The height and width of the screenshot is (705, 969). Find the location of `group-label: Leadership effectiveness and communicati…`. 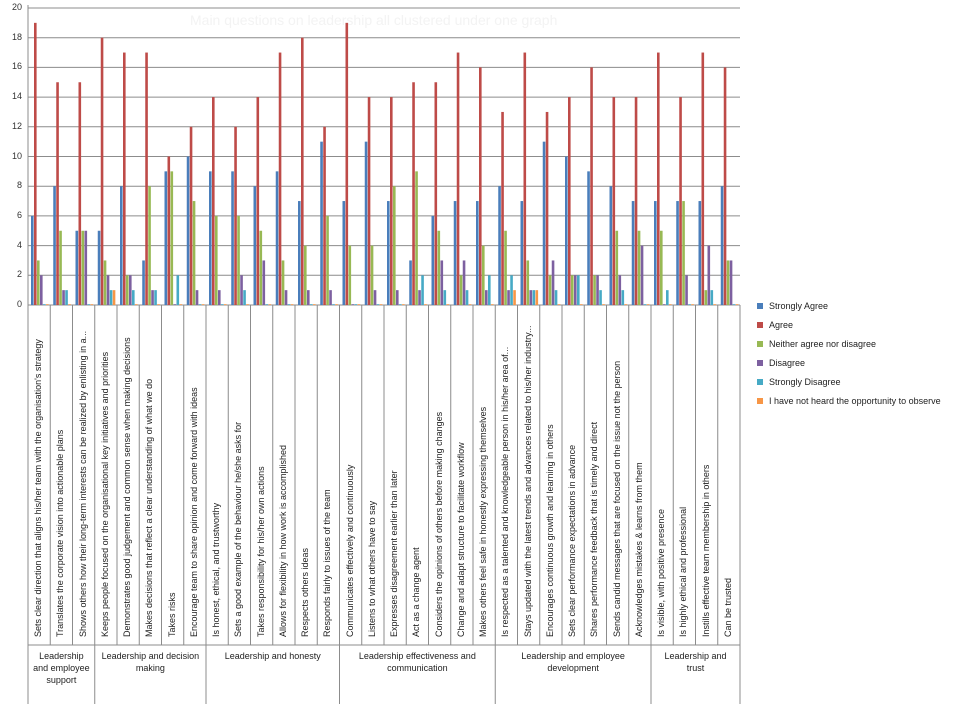

group-label: Leadership effectiveness and communicati… is located at coordinates (417, 662).